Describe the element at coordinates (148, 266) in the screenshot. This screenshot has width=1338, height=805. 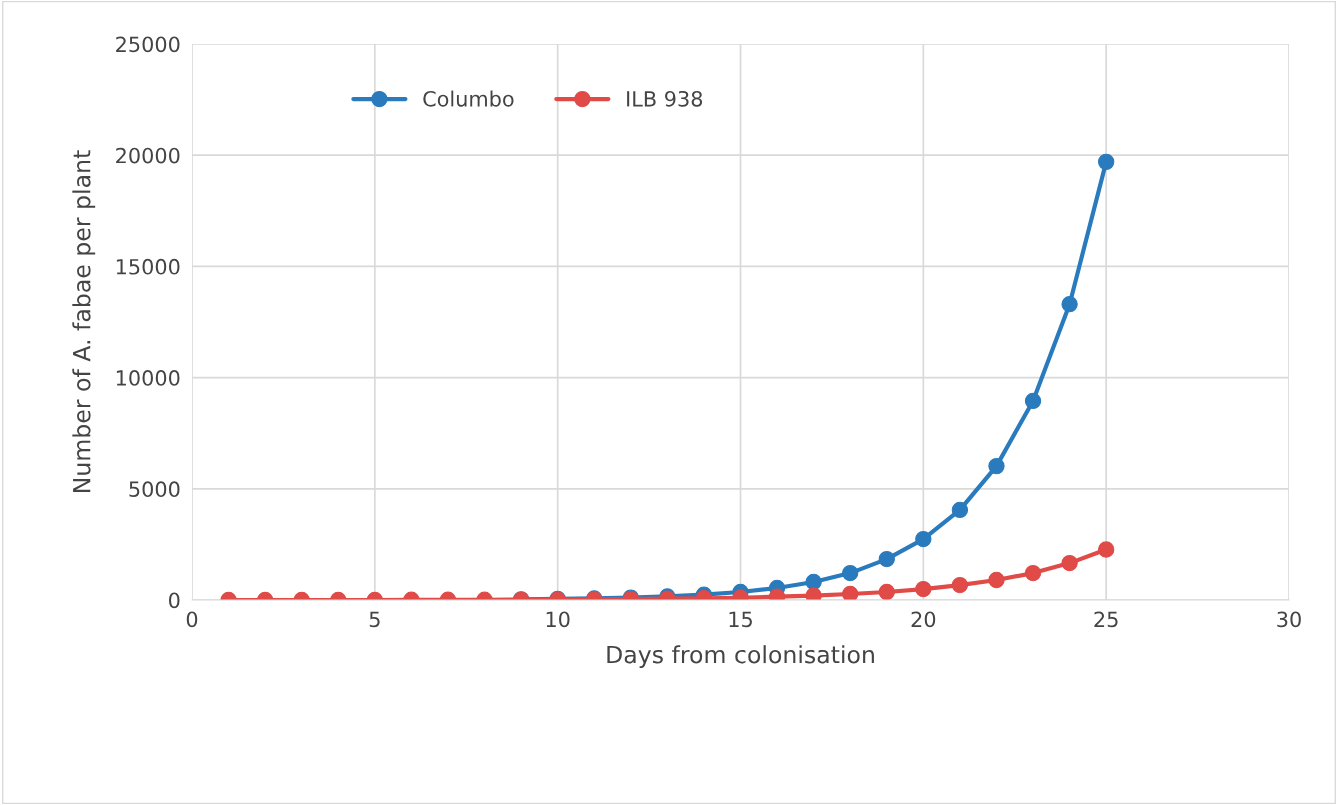
I see `y-tick-label: 15000` at that location.